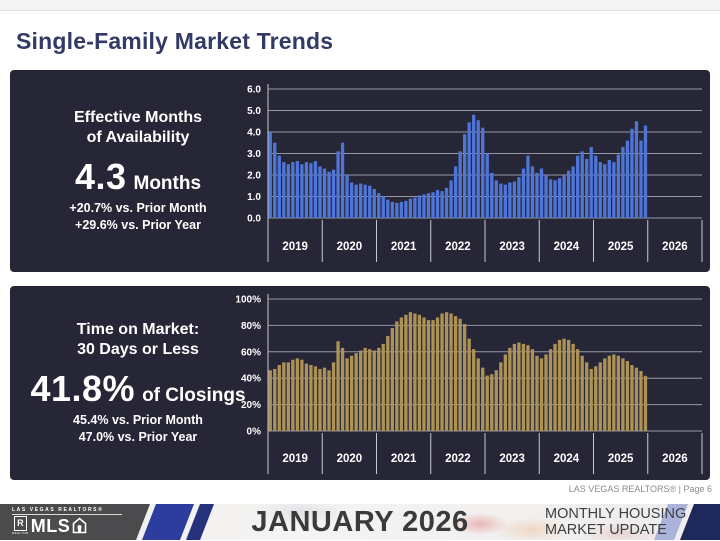 The height and width of the screenshot is (541, 720). I want to click on svg-text: 100%, so click(248, 300).